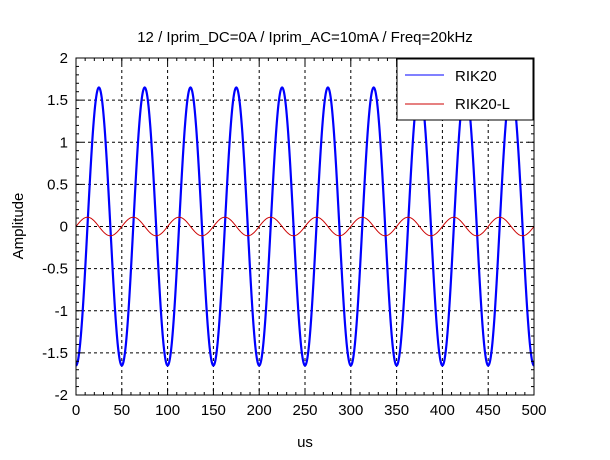 The width and height of the screenshot is (610, 460). Describe the element at coordinates (482, 104) in the screenshot. I see `legend-label-rik20-l: RIK20-L` at that location.